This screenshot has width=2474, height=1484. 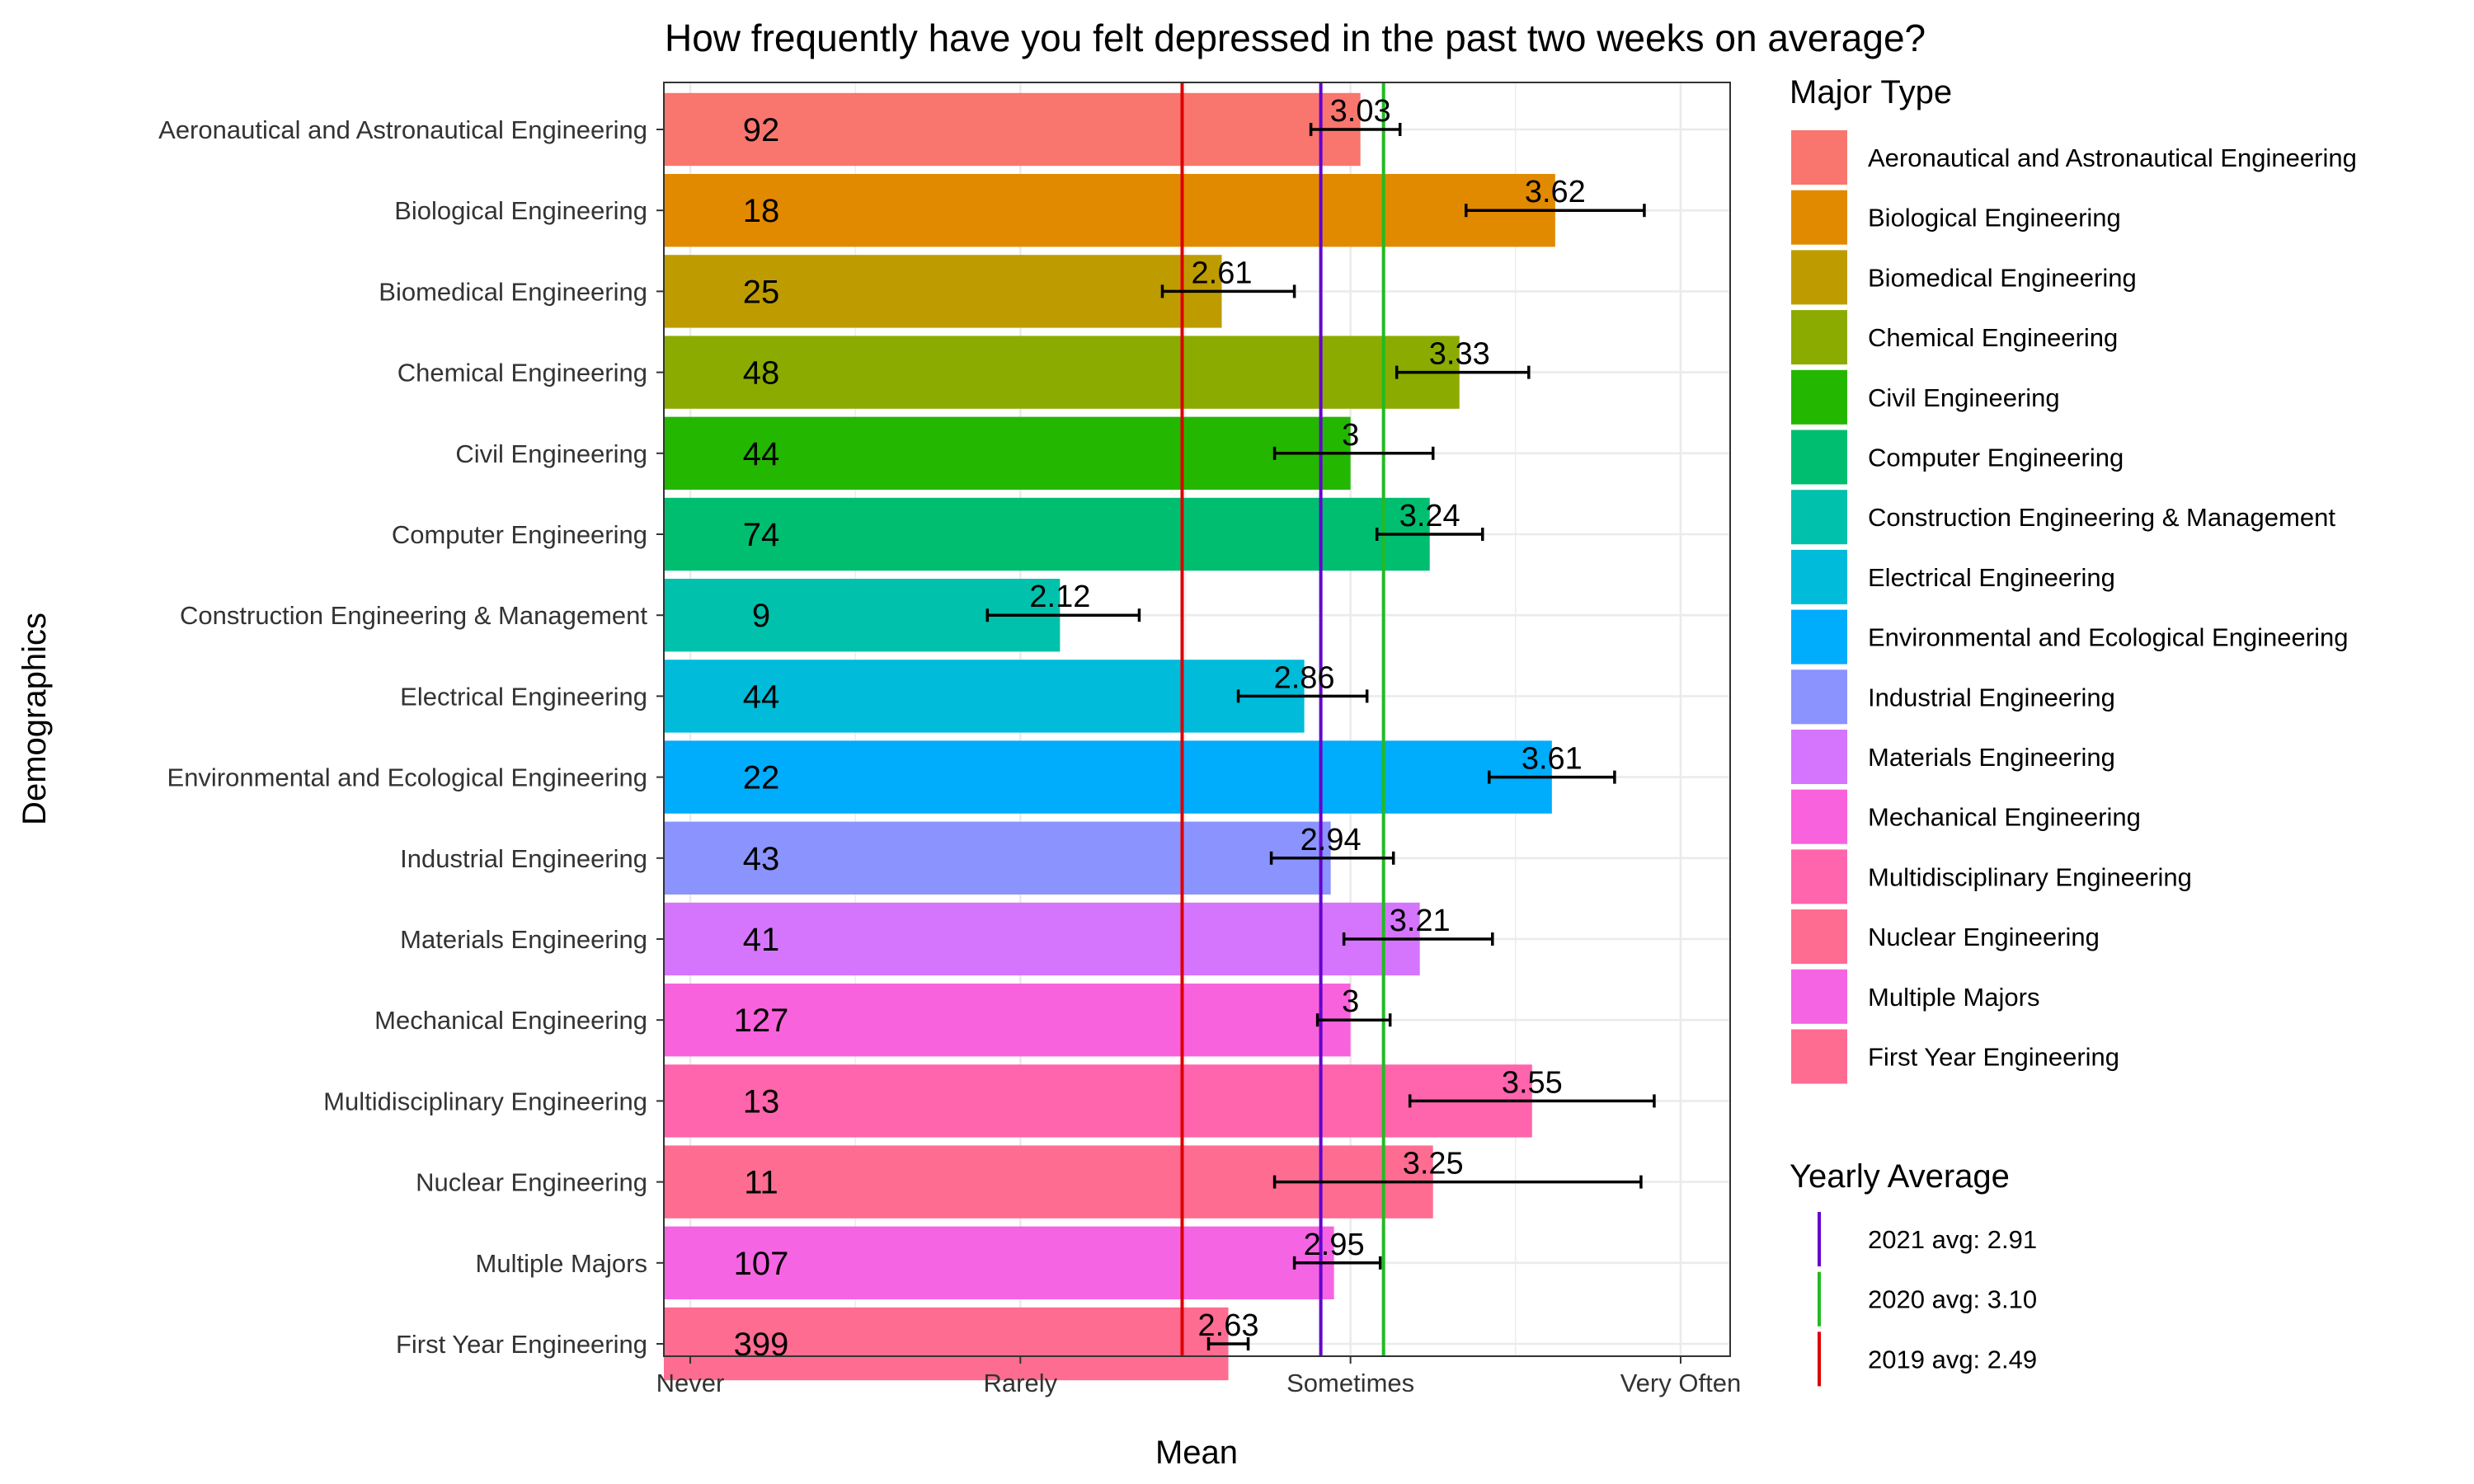 I want to click on legend-item: Biological Engineering, so click(x=1956, y=217).